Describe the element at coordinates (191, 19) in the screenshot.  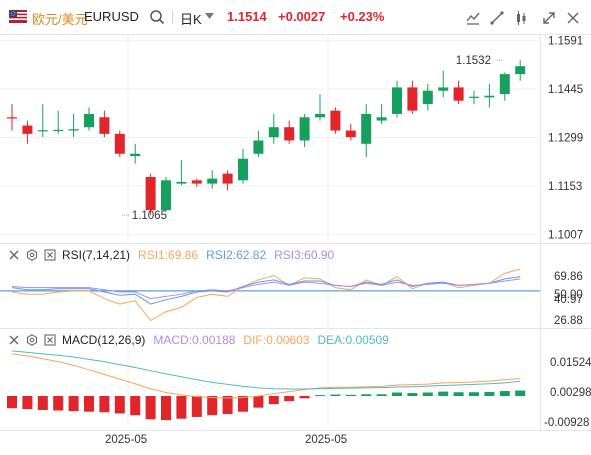
I see `period-selector: 日K` at that location.